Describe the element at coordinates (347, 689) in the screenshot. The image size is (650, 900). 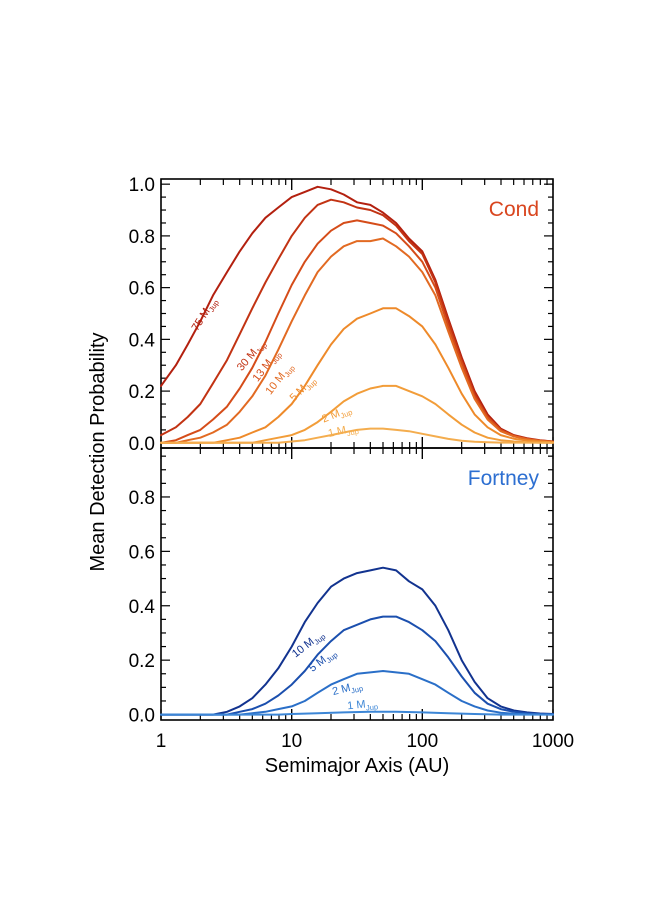
I see `series-label: 2 MJup` at that location.